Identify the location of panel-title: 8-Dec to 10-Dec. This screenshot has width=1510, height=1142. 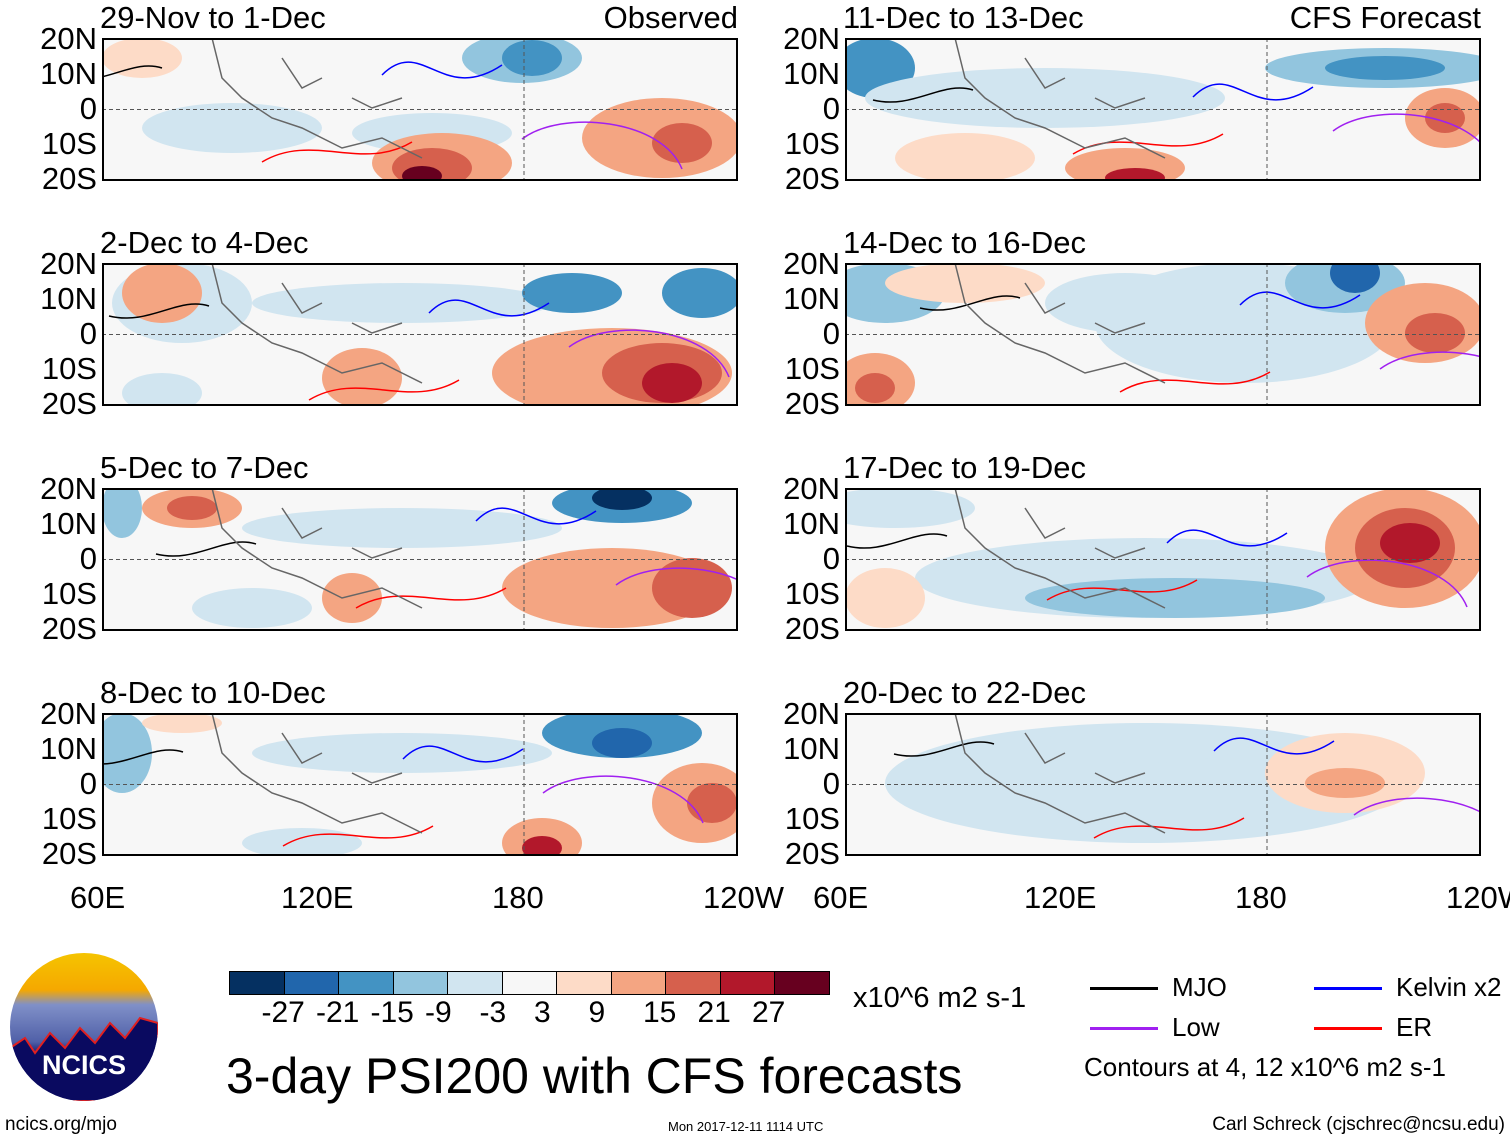
(213, 692).